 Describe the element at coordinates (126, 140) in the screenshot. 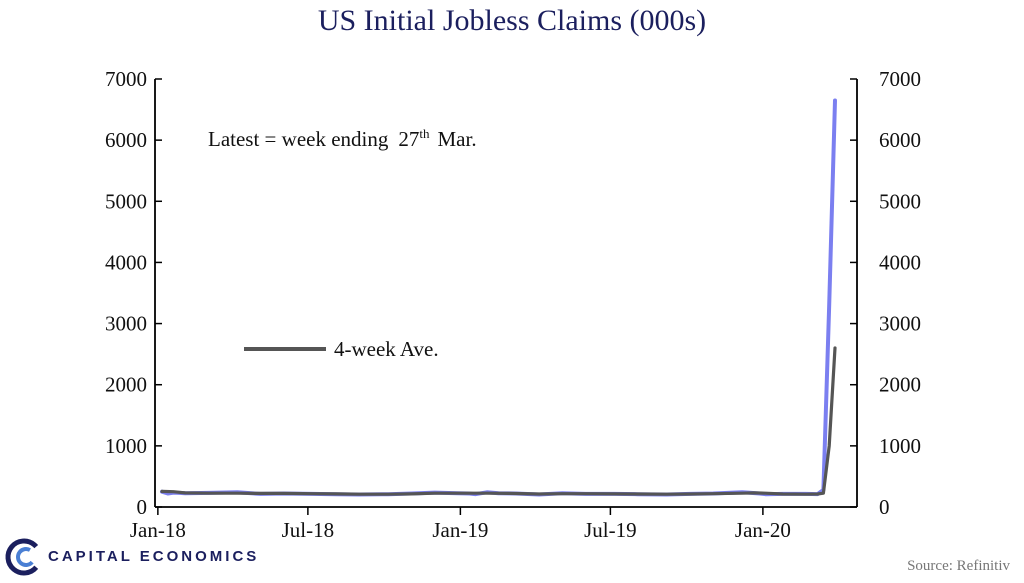

I see `y-tick-label-left: 6000` at that location.